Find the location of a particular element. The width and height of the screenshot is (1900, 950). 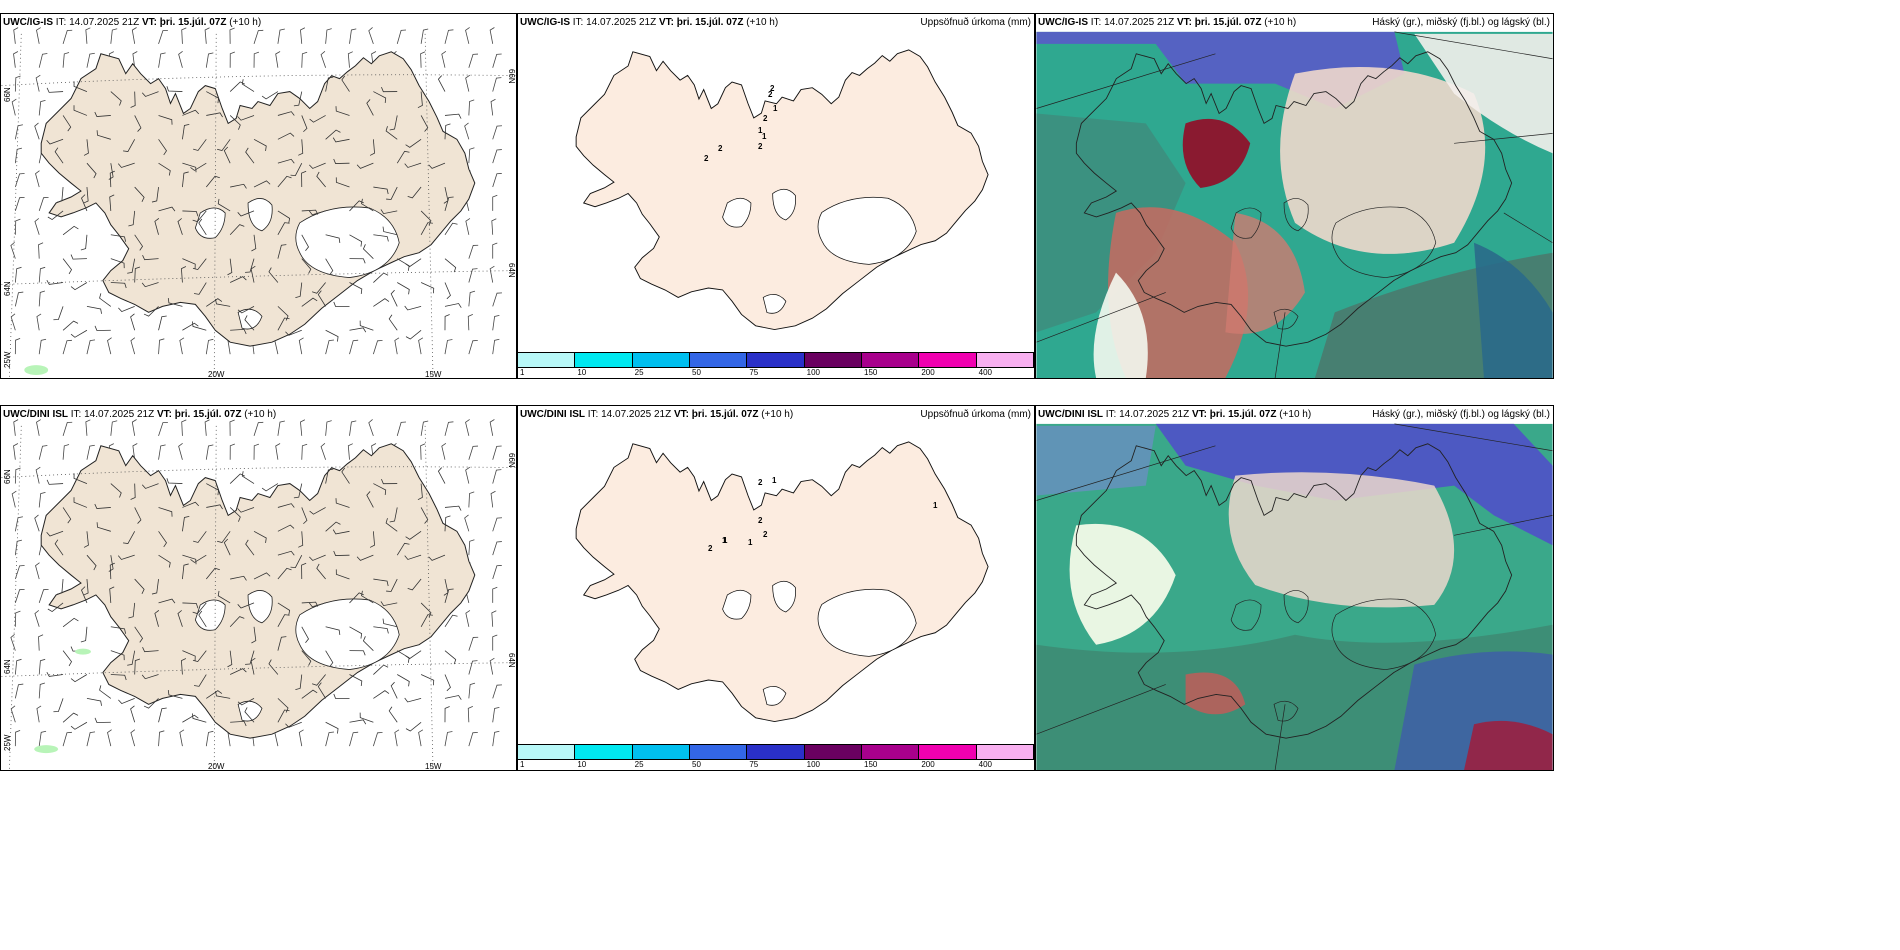

precip-value-label: 2 is located at coordinates (706, 158).